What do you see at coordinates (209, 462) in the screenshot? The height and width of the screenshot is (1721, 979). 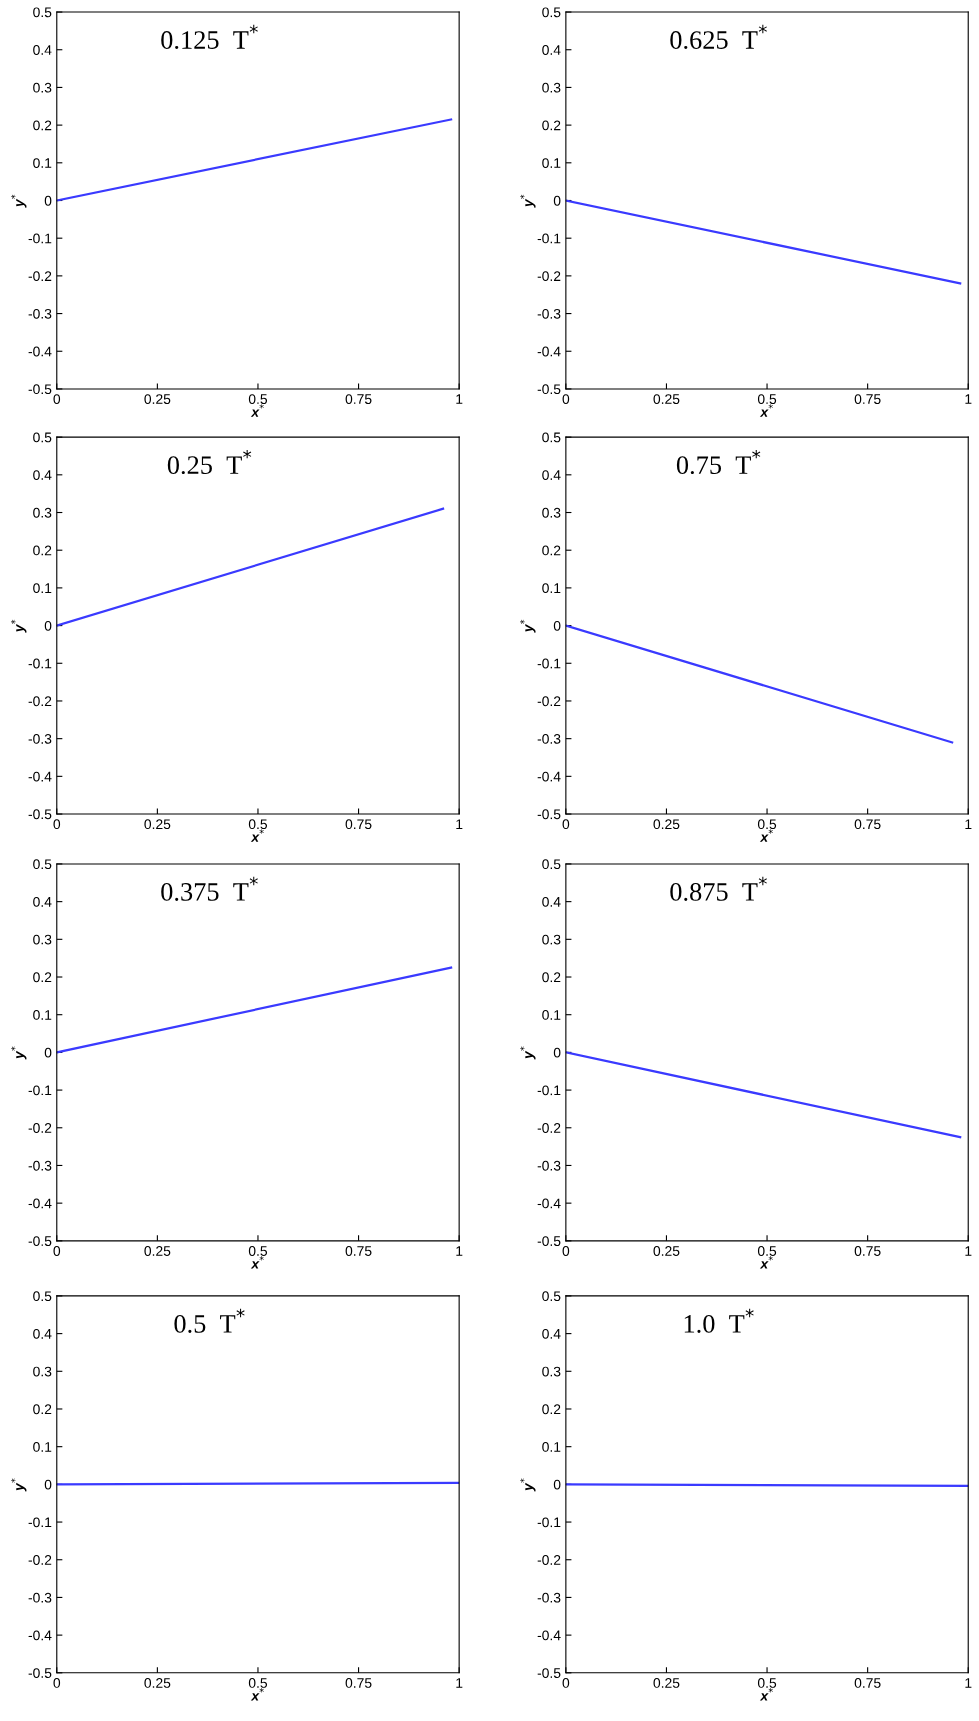 I see `chart-title: 0.25 T$^{*}$` at bounding box center [209, 462].